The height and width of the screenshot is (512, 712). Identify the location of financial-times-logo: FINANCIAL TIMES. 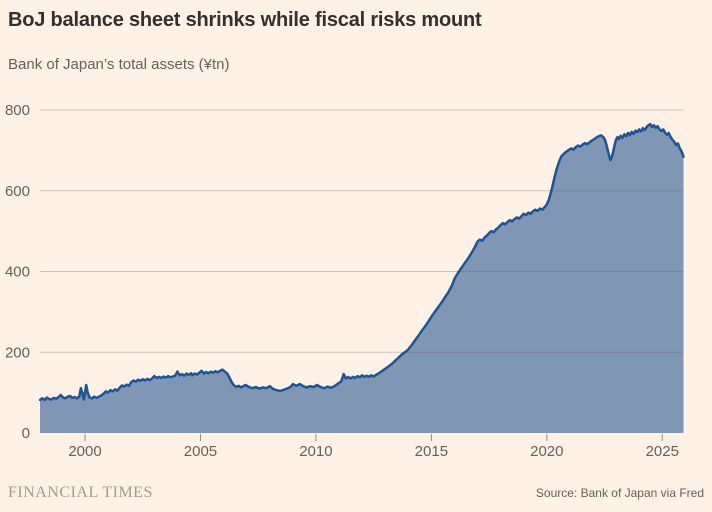
(80, 492).